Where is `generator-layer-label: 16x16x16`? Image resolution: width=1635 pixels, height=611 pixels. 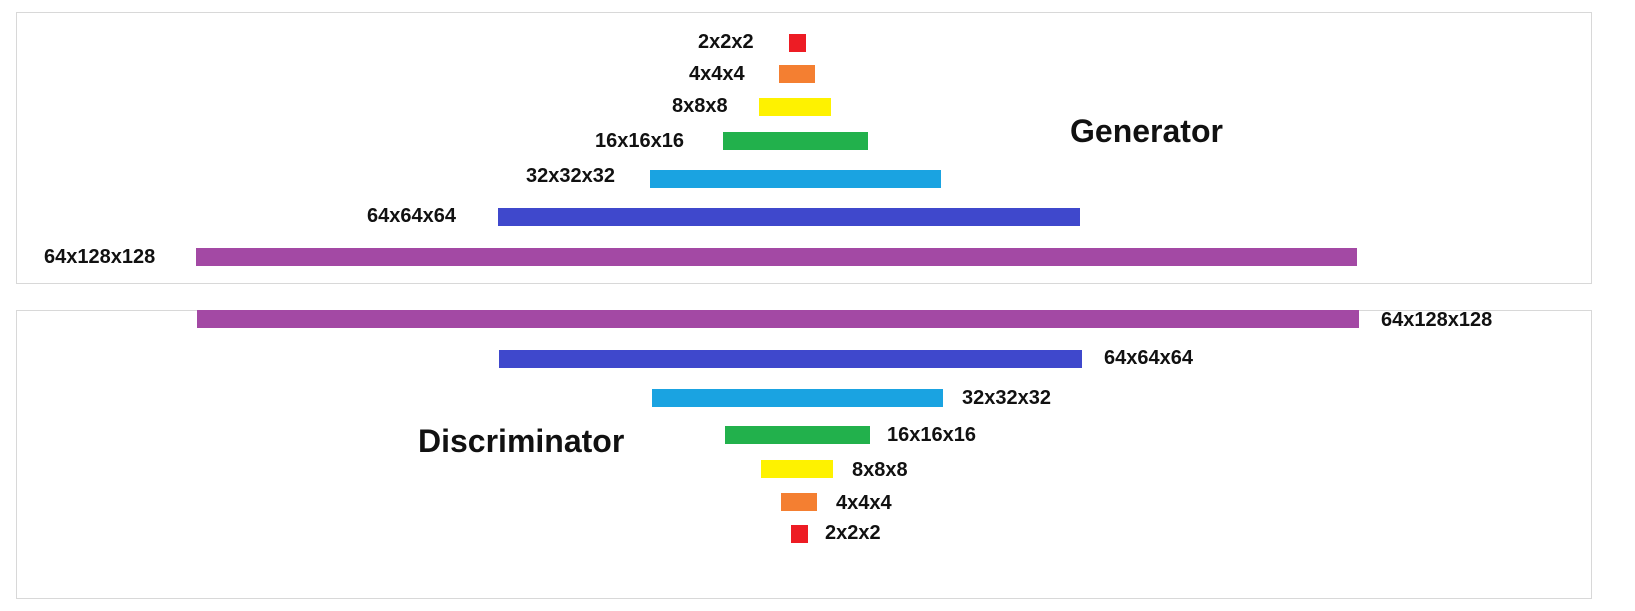 generator-layer-label: 16x16x16 is located at coordinates (639, 141).